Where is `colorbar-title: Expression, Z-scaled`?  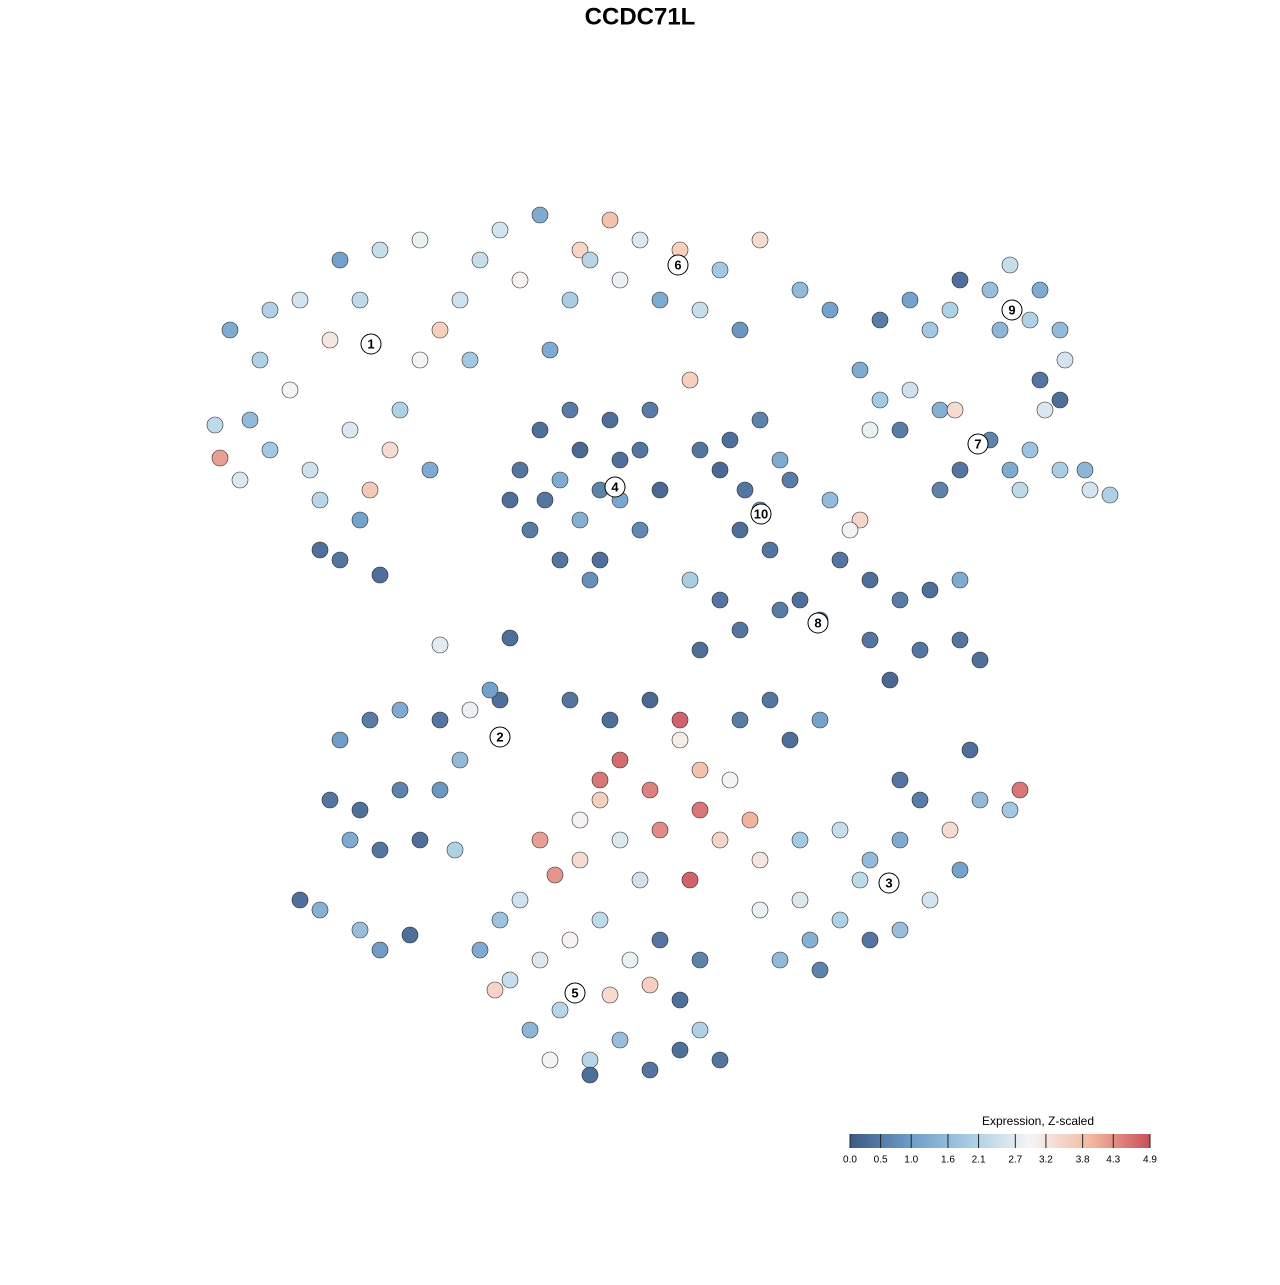 colorbar-title: Expression, Z-scaled is located at coordinates (1038, 1121).